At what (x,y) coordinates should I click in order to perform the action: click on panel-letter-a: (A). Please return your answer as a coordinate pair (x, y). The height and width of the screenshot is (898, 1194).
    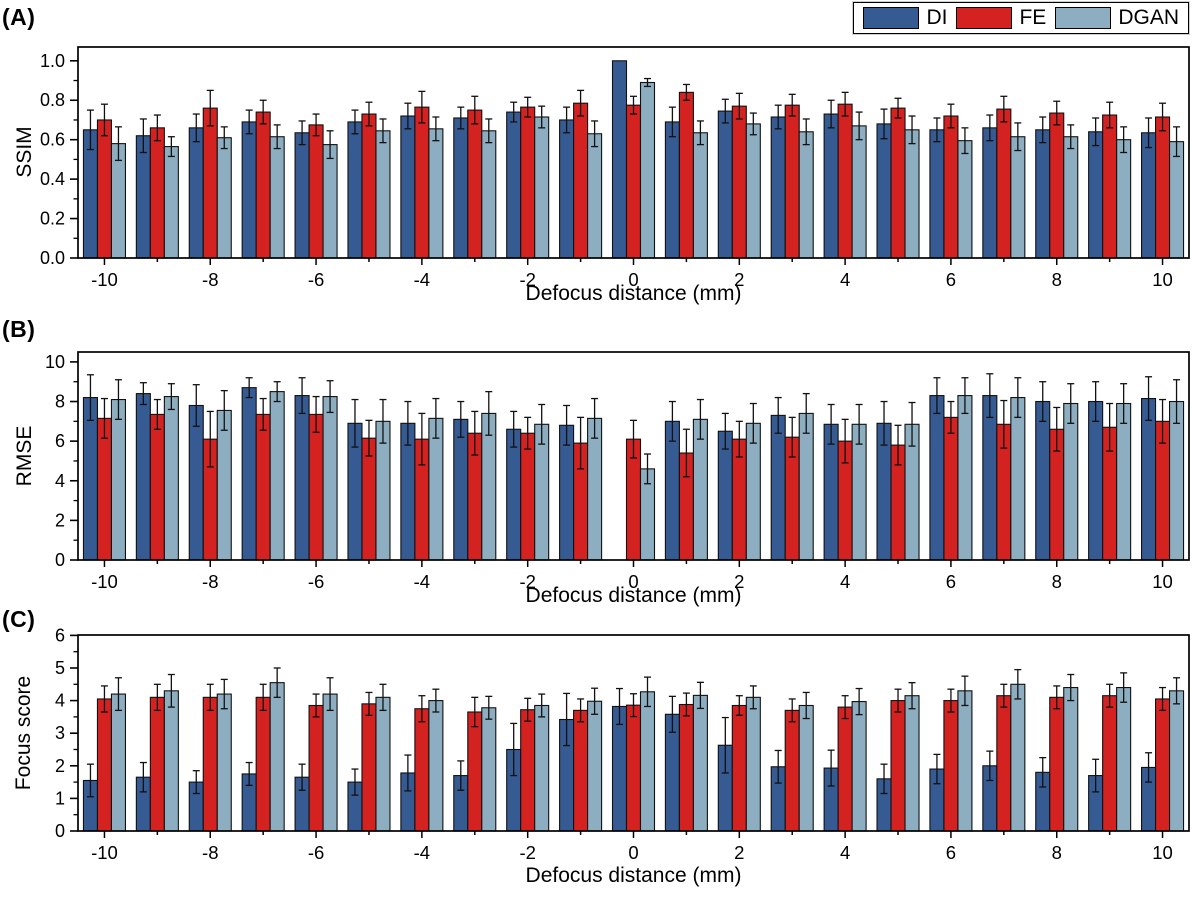
    Looking at the image, I should click on (19, 17).